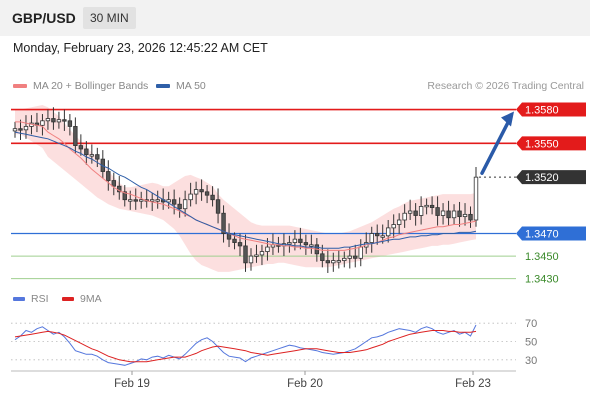 The height and width of the screenshot is (400, 590). Describe the element at coordinates (20, 86) in the screenshot. I see `ma20-swatch` at that location.